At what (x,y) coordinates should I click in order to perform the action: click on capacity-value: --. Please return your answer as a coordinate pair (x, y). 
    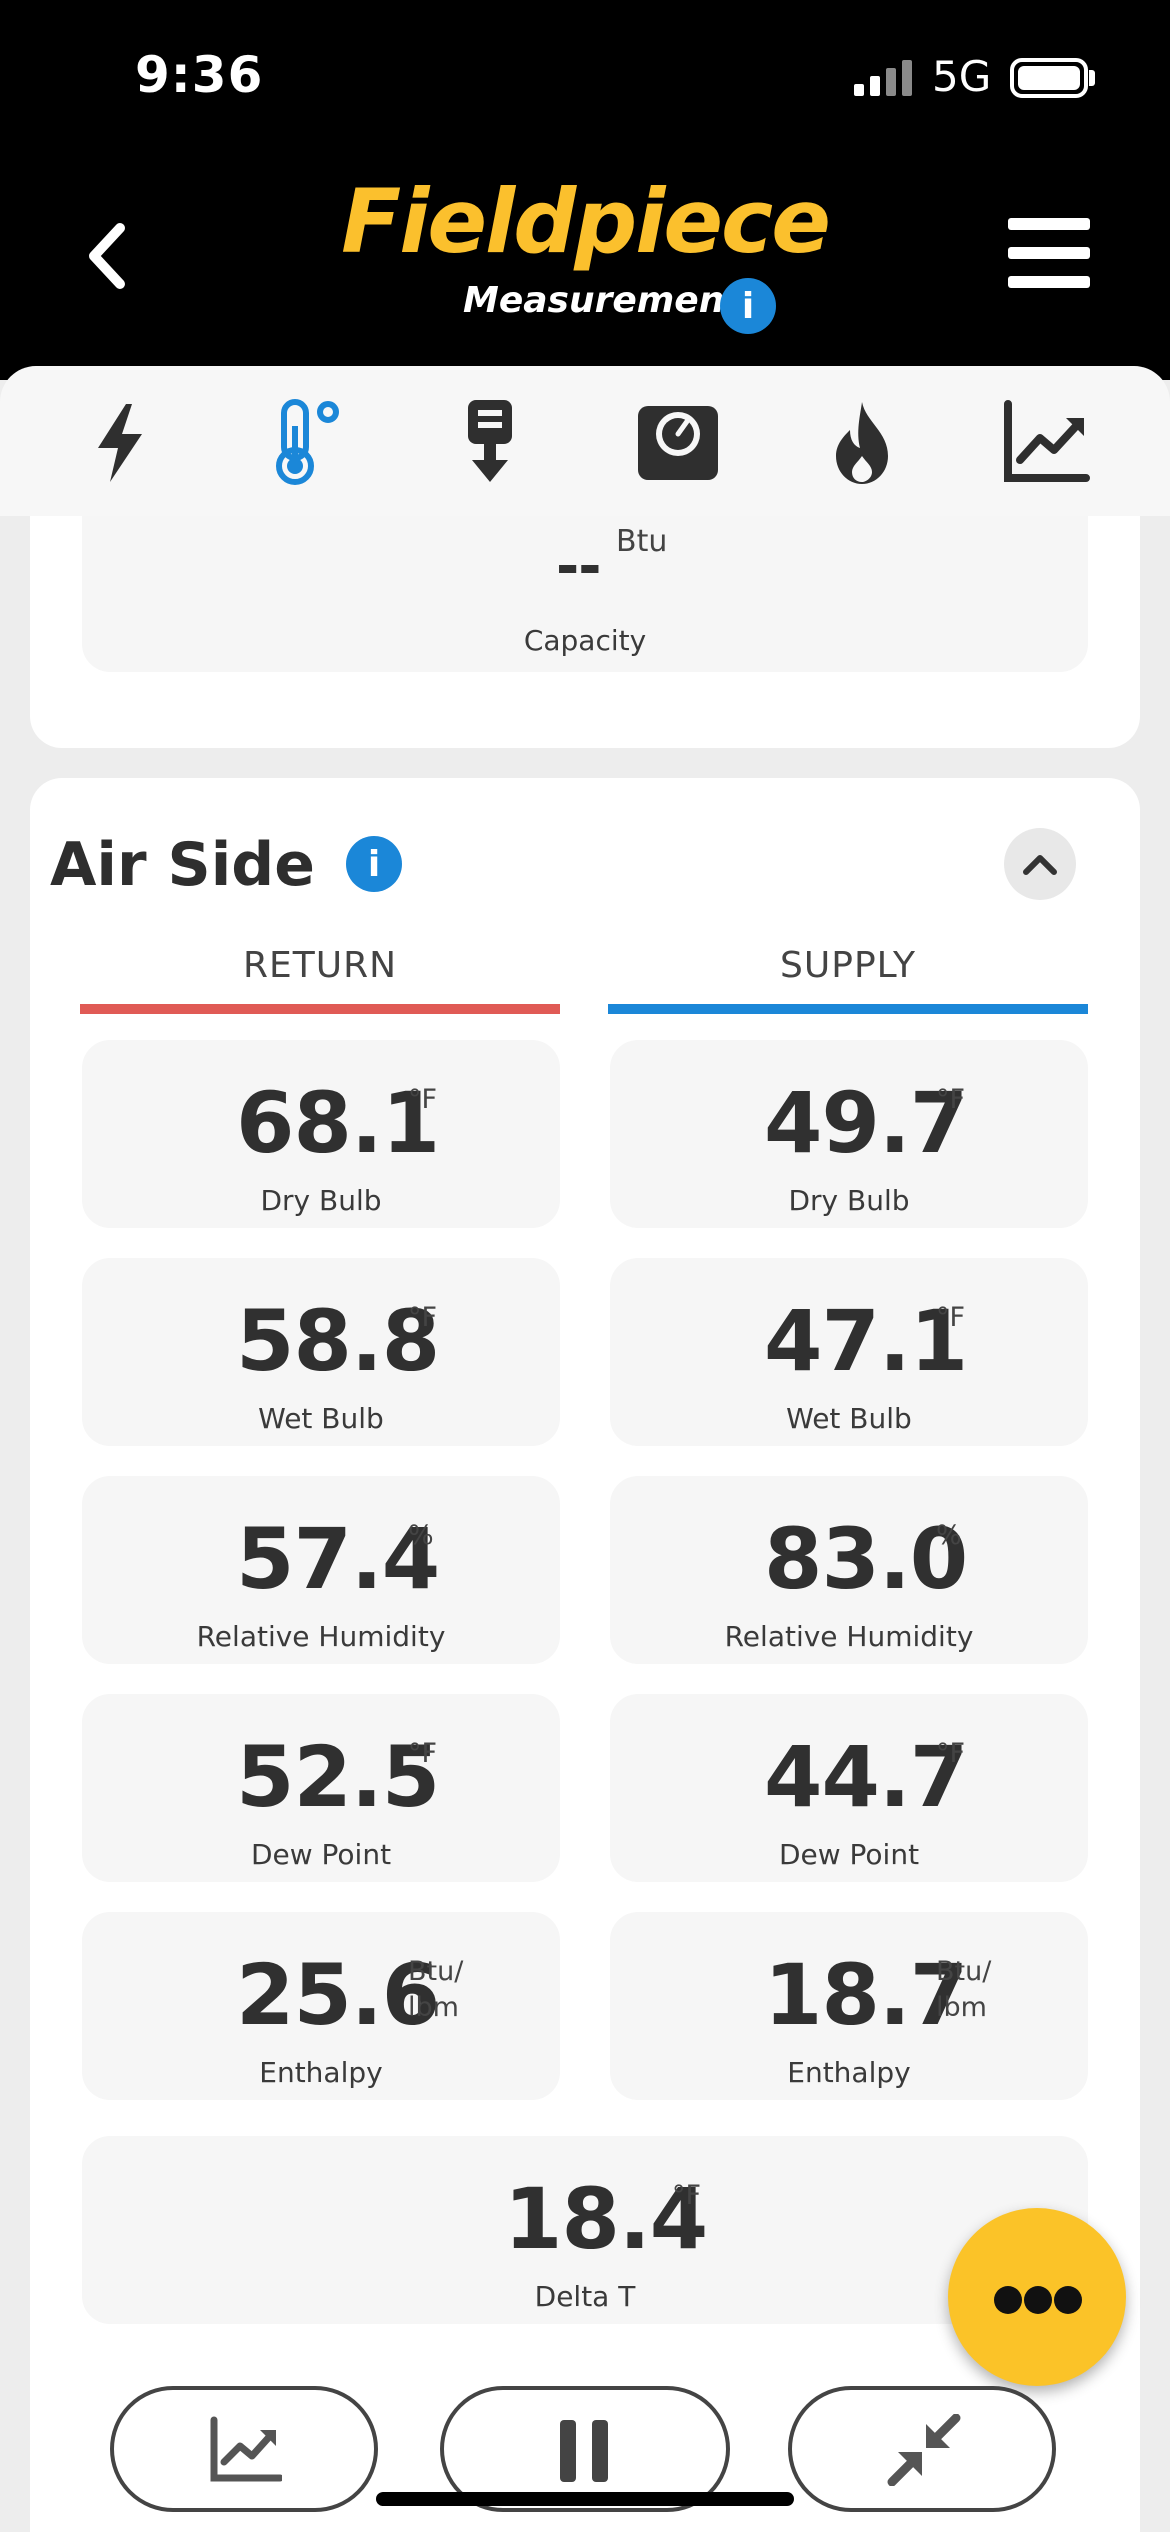
    Looking at the image, I should click on (578, 566).